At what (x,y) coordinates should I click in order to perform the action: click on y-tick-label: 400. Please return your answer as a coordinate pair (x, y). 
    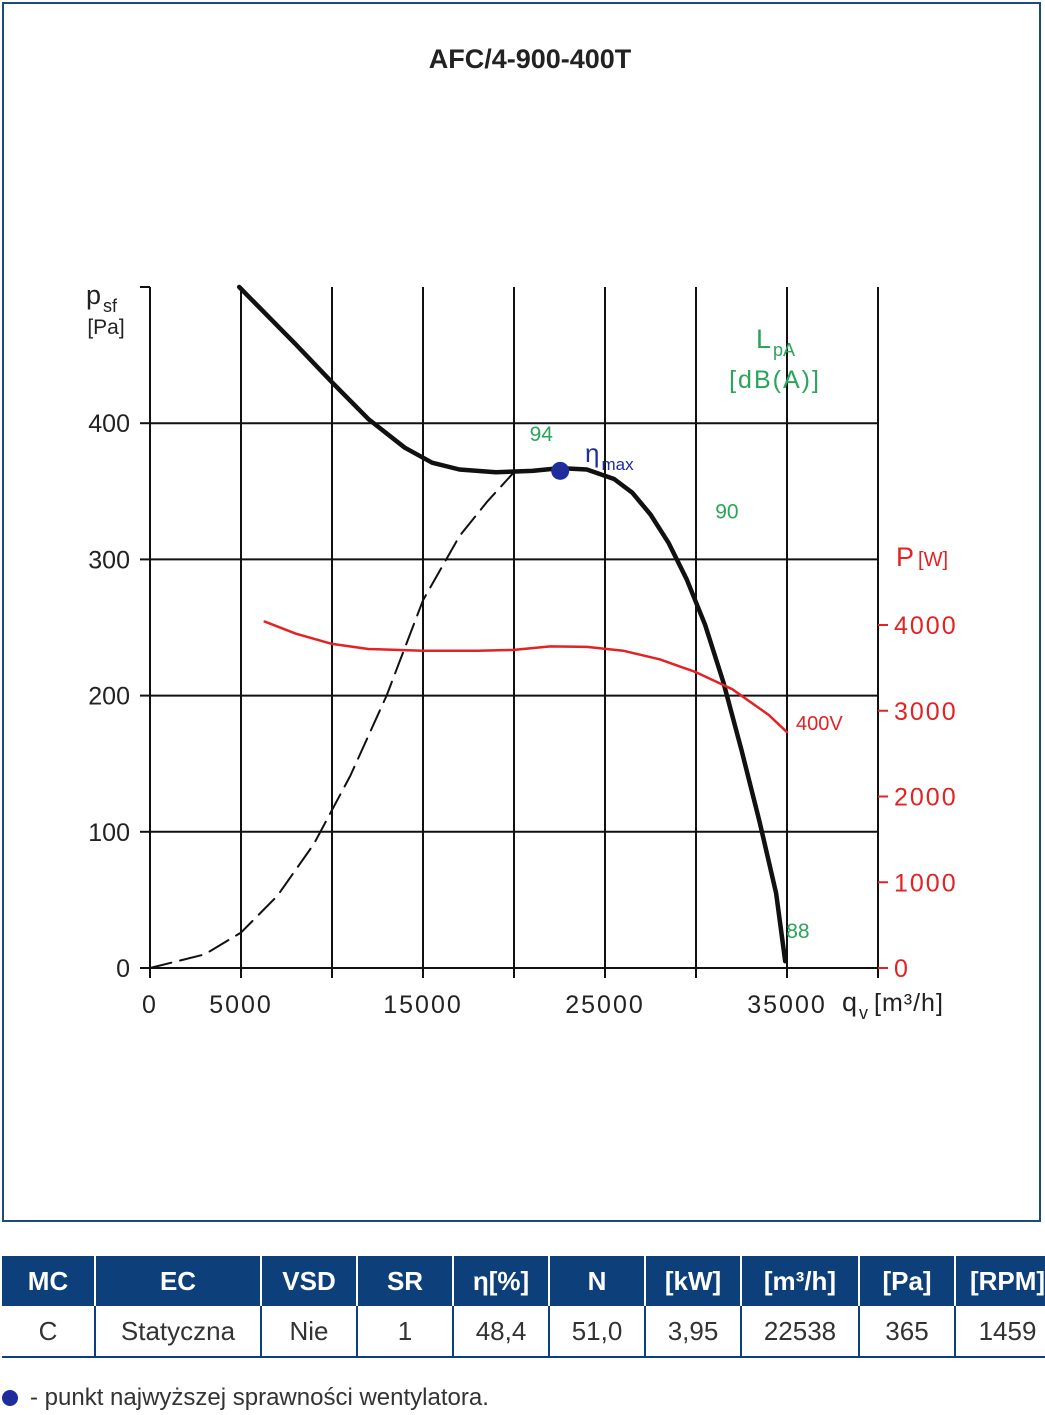
    Looking at the image, I should click on (109, 424).